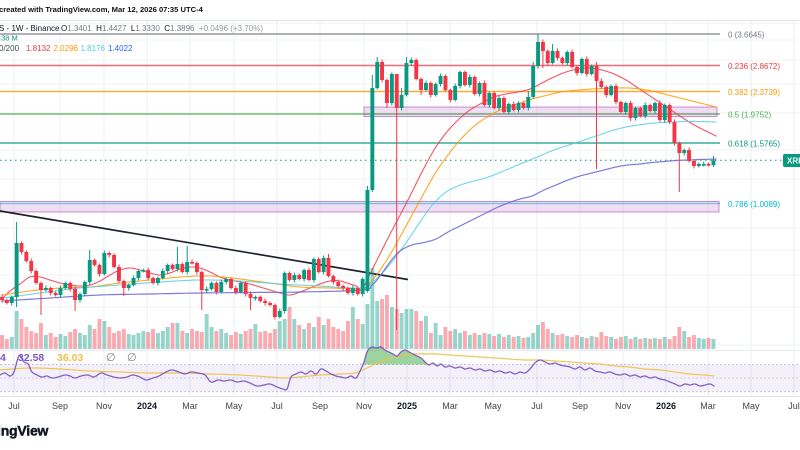 This screenshot has height=450, width=800. I want to click on svg-text: 0.382 (2.3739), so click(754, 92).